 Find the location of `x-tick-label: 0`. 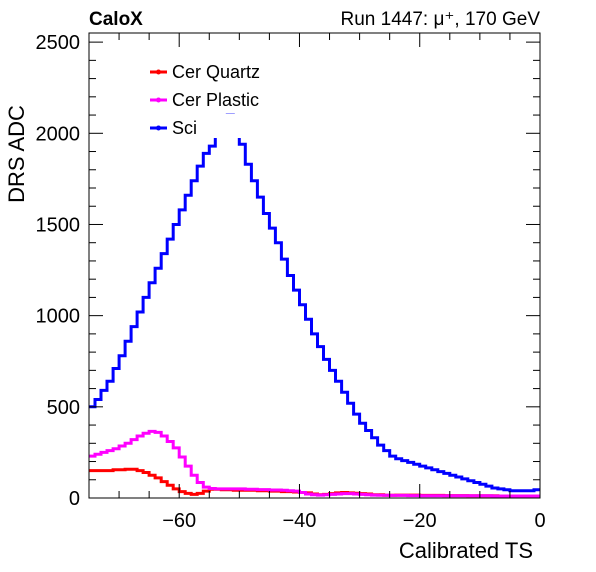

x-tick-label: 0 is located at coordinates (539, 521).